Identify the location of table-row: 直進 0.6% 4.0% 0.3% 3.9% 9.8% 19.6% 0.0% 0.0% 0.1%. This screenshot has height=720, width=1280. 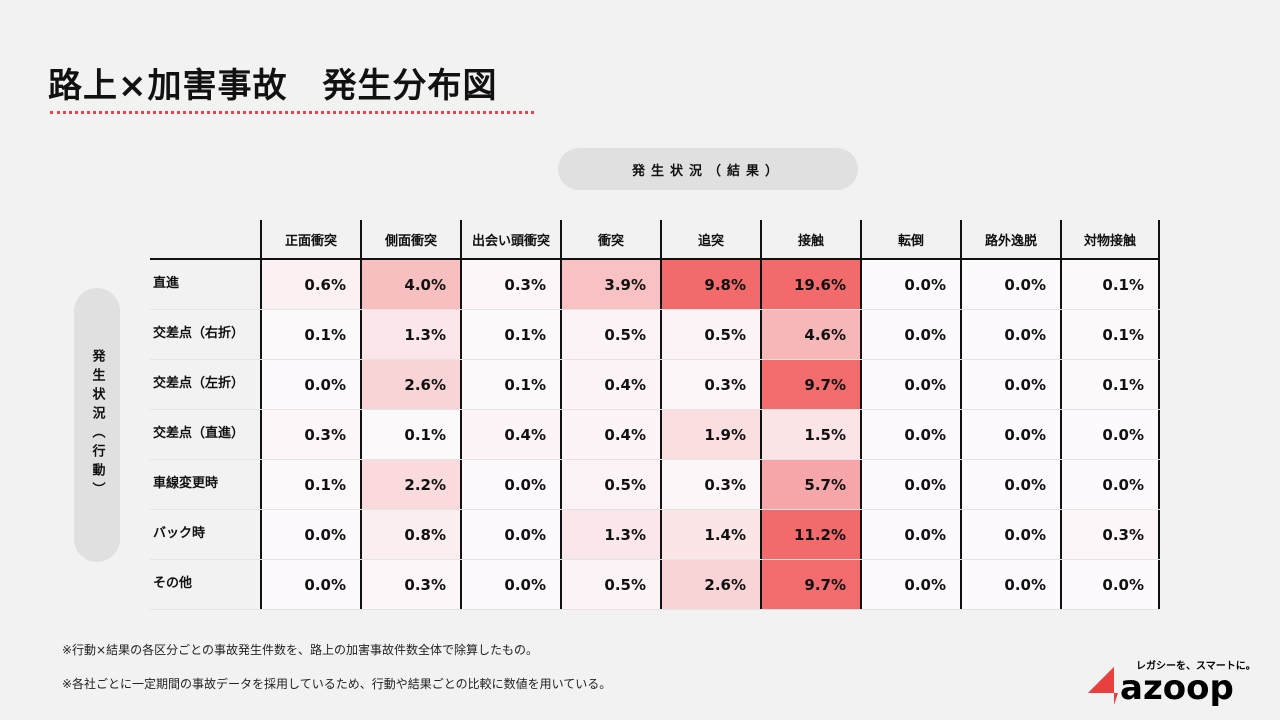
(655, 285).